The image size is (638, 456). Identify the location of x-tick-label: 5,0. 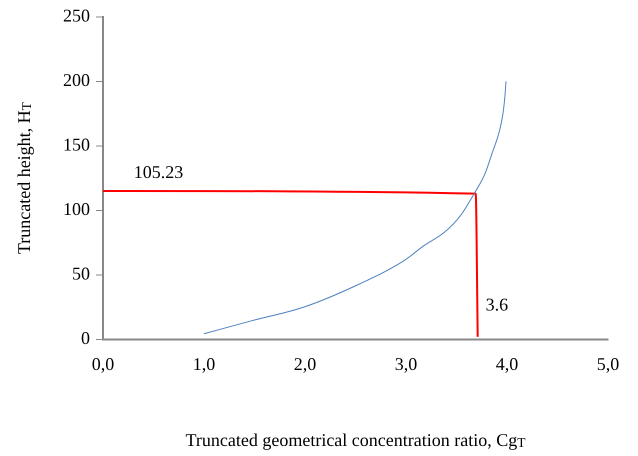
(608, 364).